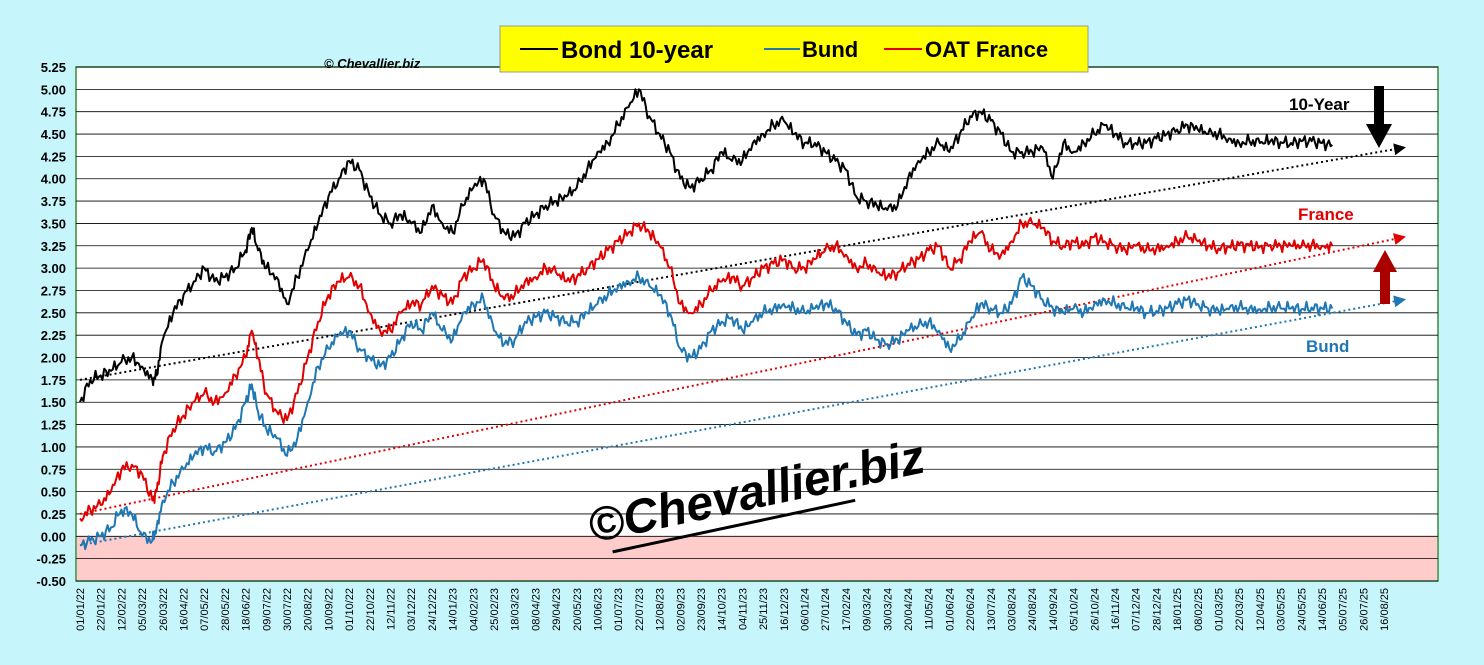 Image resolution: width=1484 pixels, height=665 pixels. What do you see at coordinates (578, 609) in the screenshot?
I see `x-tick-label: 20/05/23` at bounding box center [578, 609].